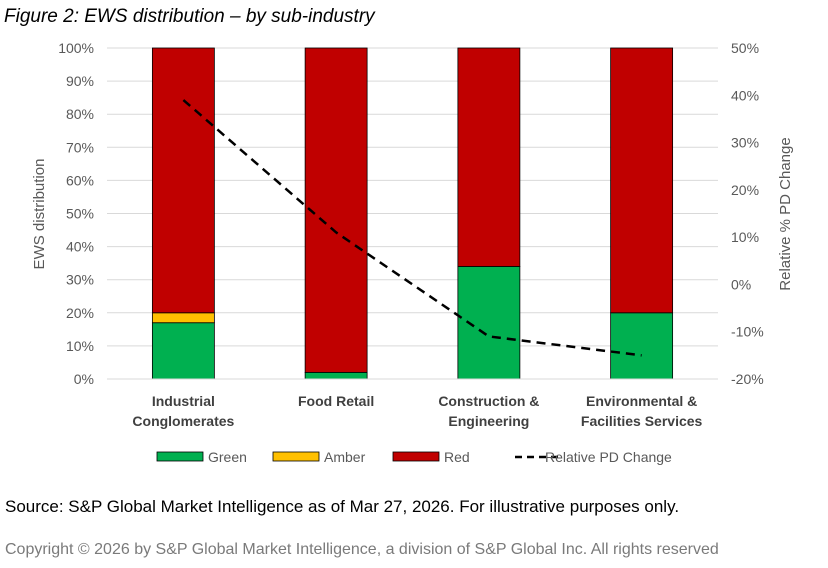 This screenshot has height=568, width=828. Describe the element at coordinates (745, 143) in the screenshot. I see `y2-tick-label: 30%` at that location.